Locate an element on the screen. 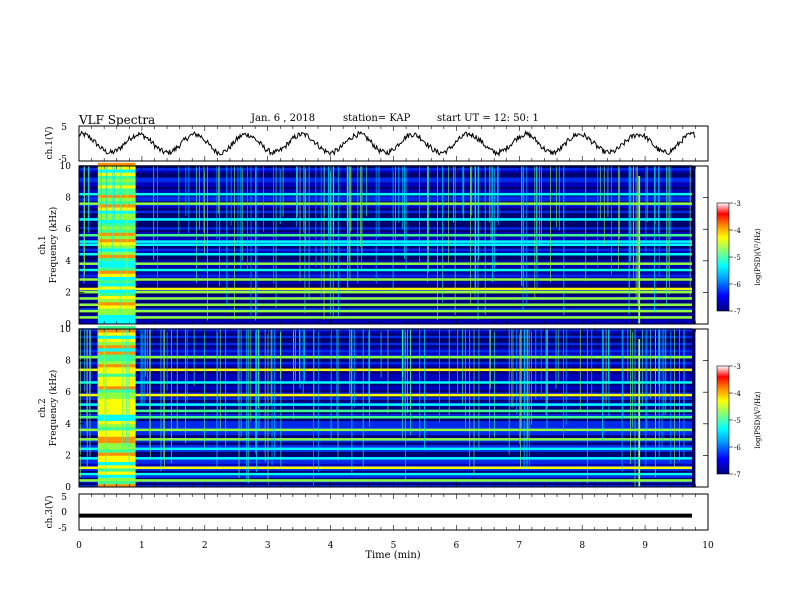  ch2-spectrogram-ylabel2: Frequency (kHz) is located at coordinates (53, 408).